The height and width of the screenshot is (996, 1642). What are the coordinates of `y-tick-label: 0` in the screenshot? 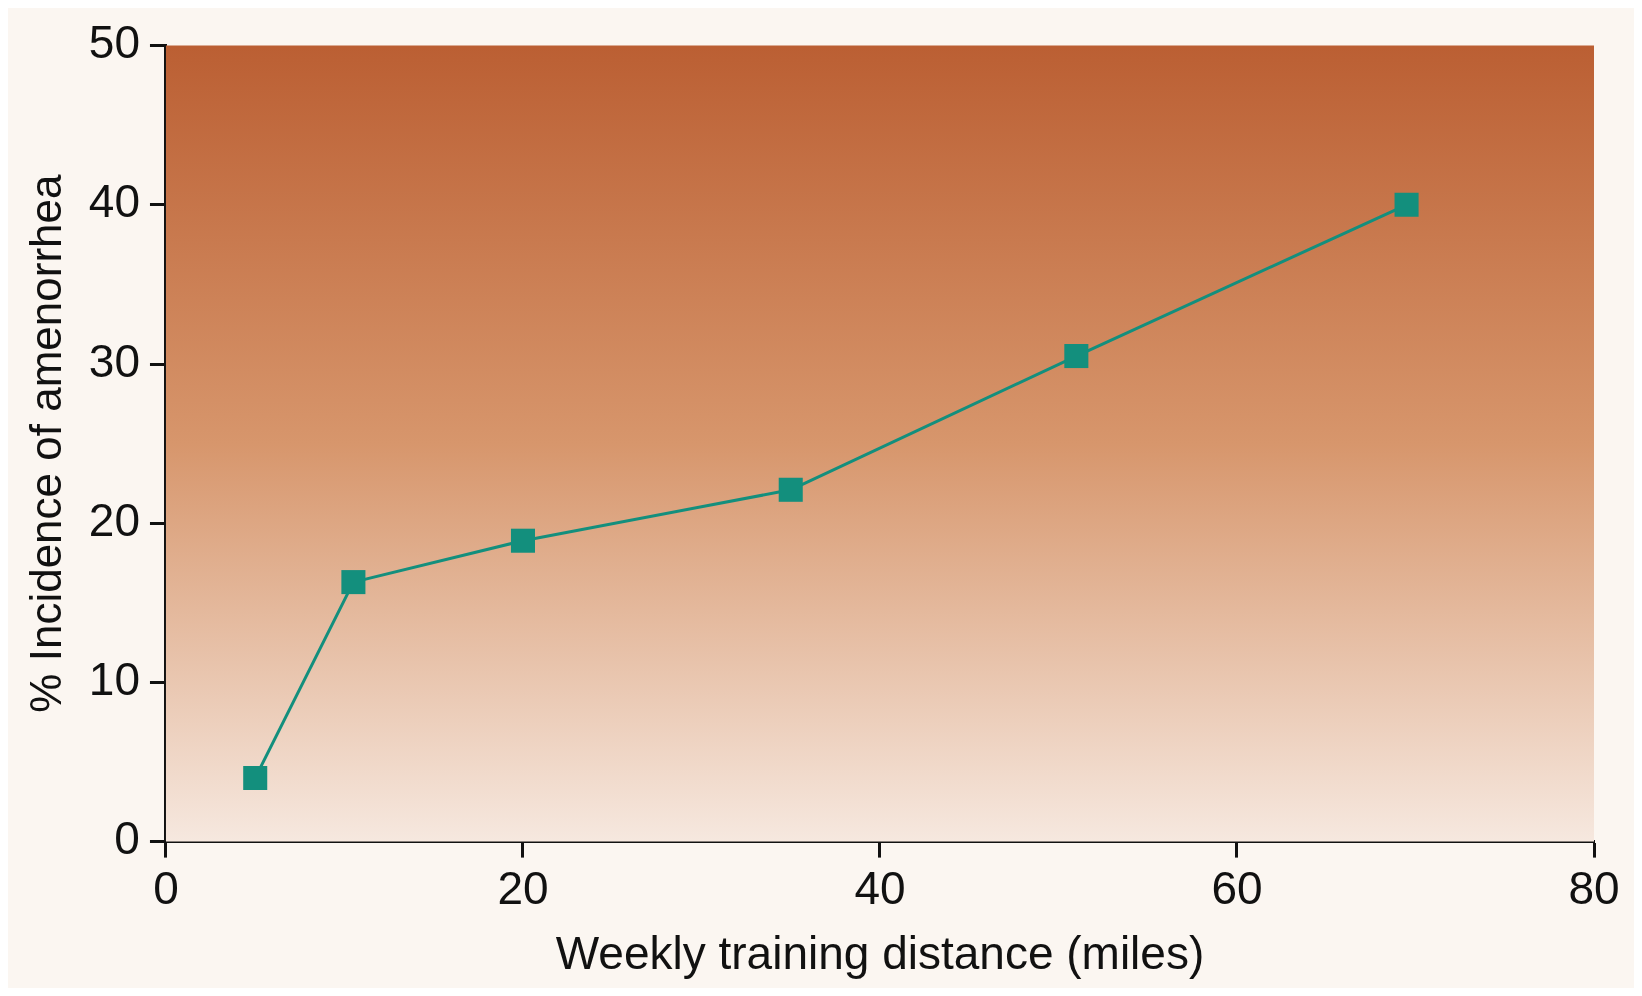 It's located at (127, 838).